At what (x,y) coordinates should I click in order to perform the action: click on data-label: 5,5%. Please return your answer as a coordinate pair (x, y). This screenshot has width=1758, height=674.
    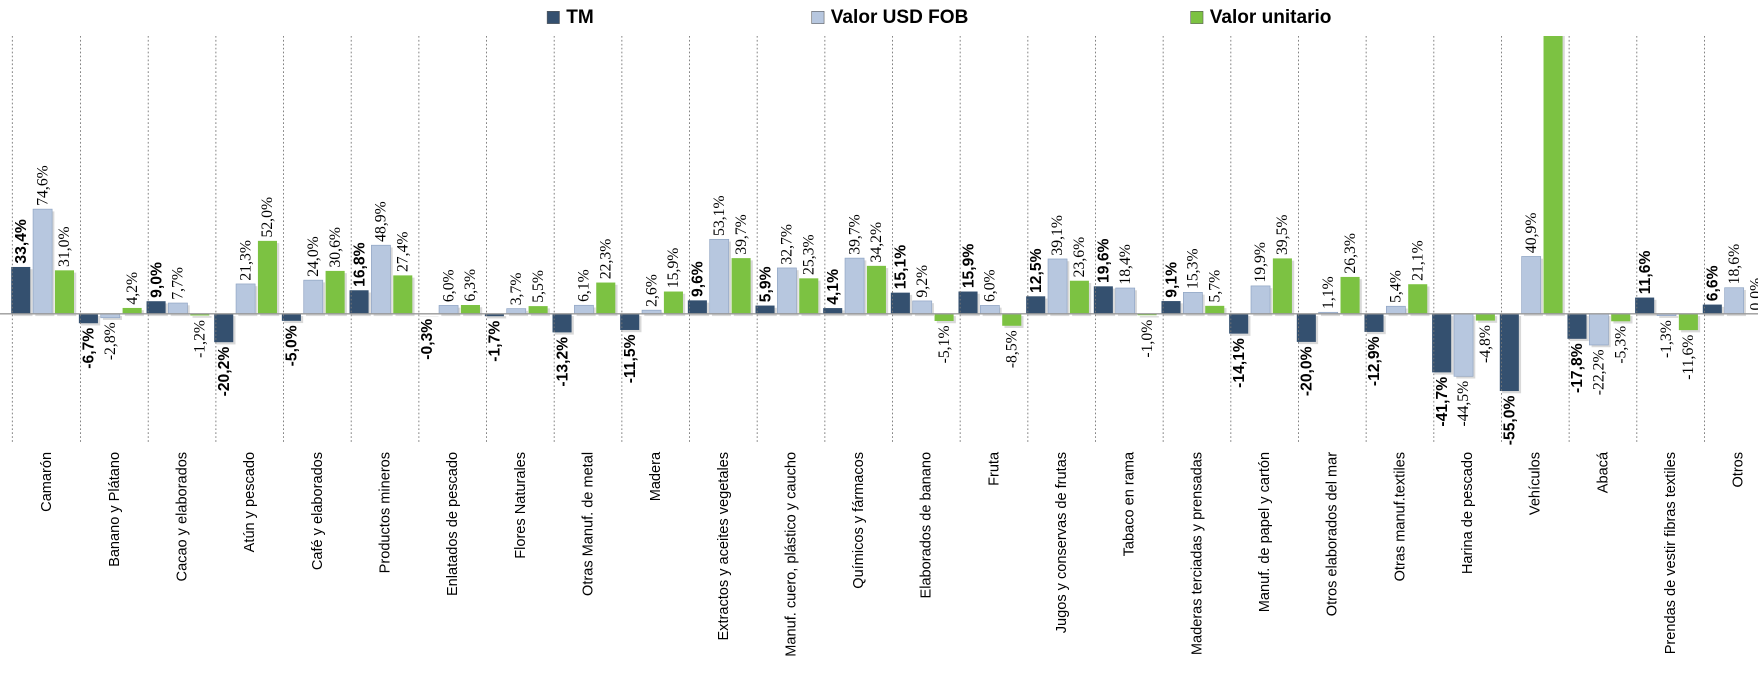
    Looking at the image, I should click on (538, 286).